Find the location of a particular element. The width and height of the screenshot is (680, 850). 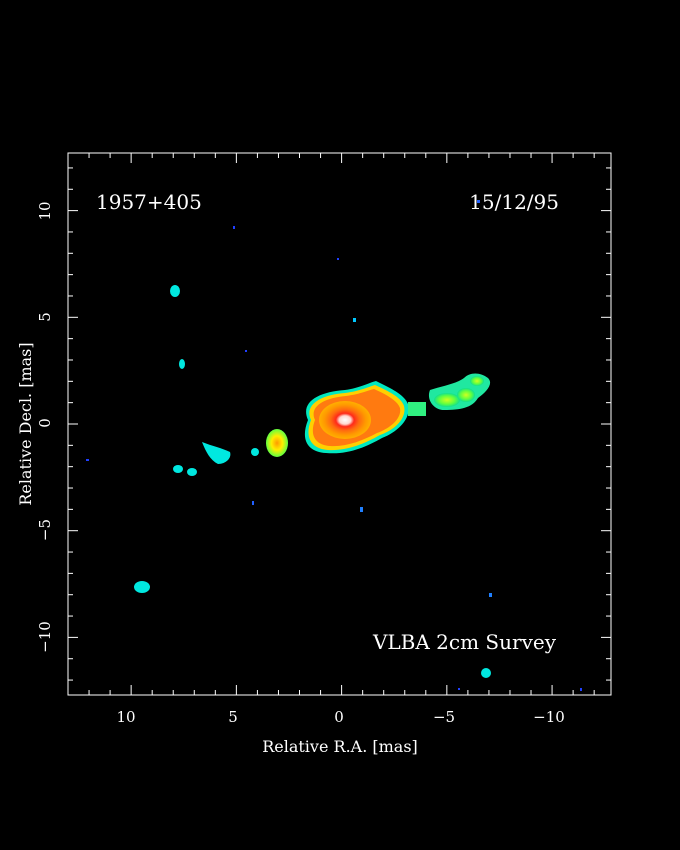

x-tick-label: 0 is located at coordinates (339, 717).